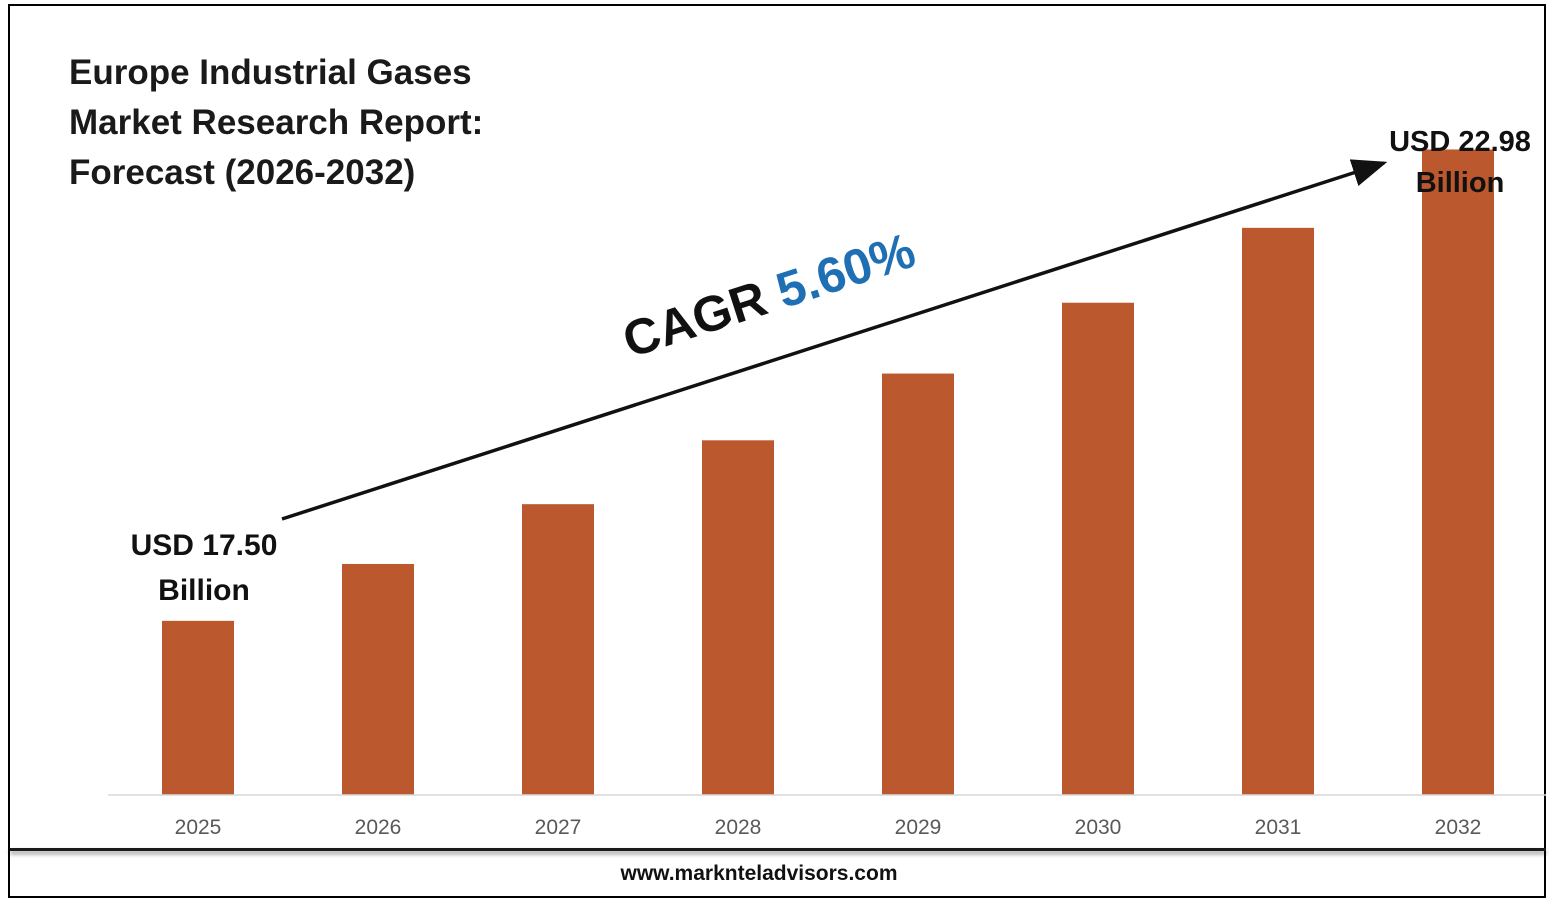 This screenshot has height=907, width=1566. Describe the element at coordinates (828, 827) in the screenshot. I see `x-axis-ticks: 2025 2026 2027 2028 2029 2030 2031 2032` at that location.